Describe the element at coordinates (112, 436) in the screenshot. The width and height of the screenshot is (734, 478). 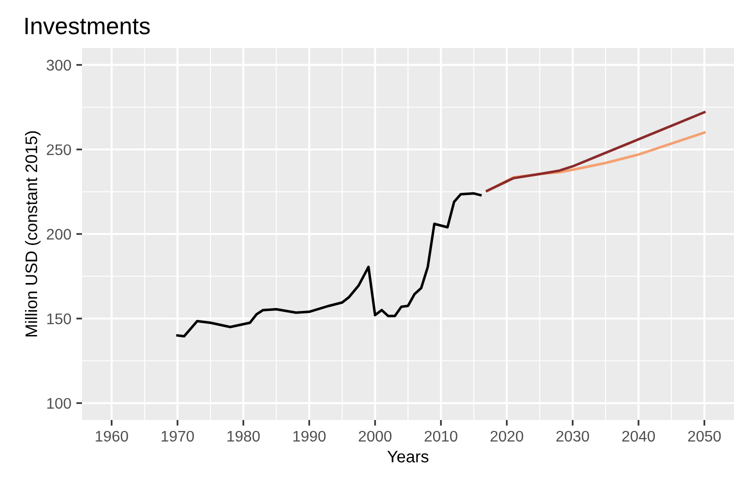
I see `x-tick-label: 1960` at that location.